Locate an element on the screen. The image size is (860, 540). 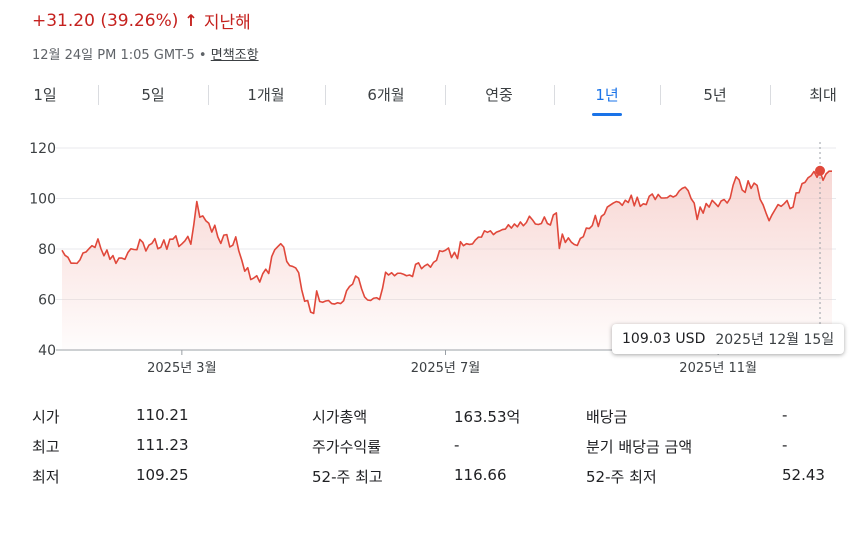
stat-label-market-cap: 시가총액 is located at coordinates (340, 417).